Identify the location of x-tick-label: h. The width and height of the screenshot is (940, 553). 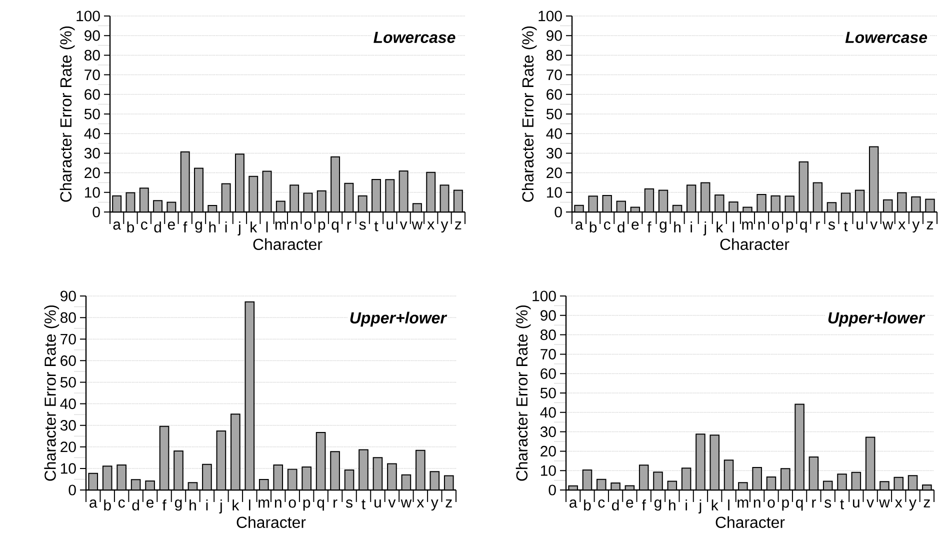
(193, 505).